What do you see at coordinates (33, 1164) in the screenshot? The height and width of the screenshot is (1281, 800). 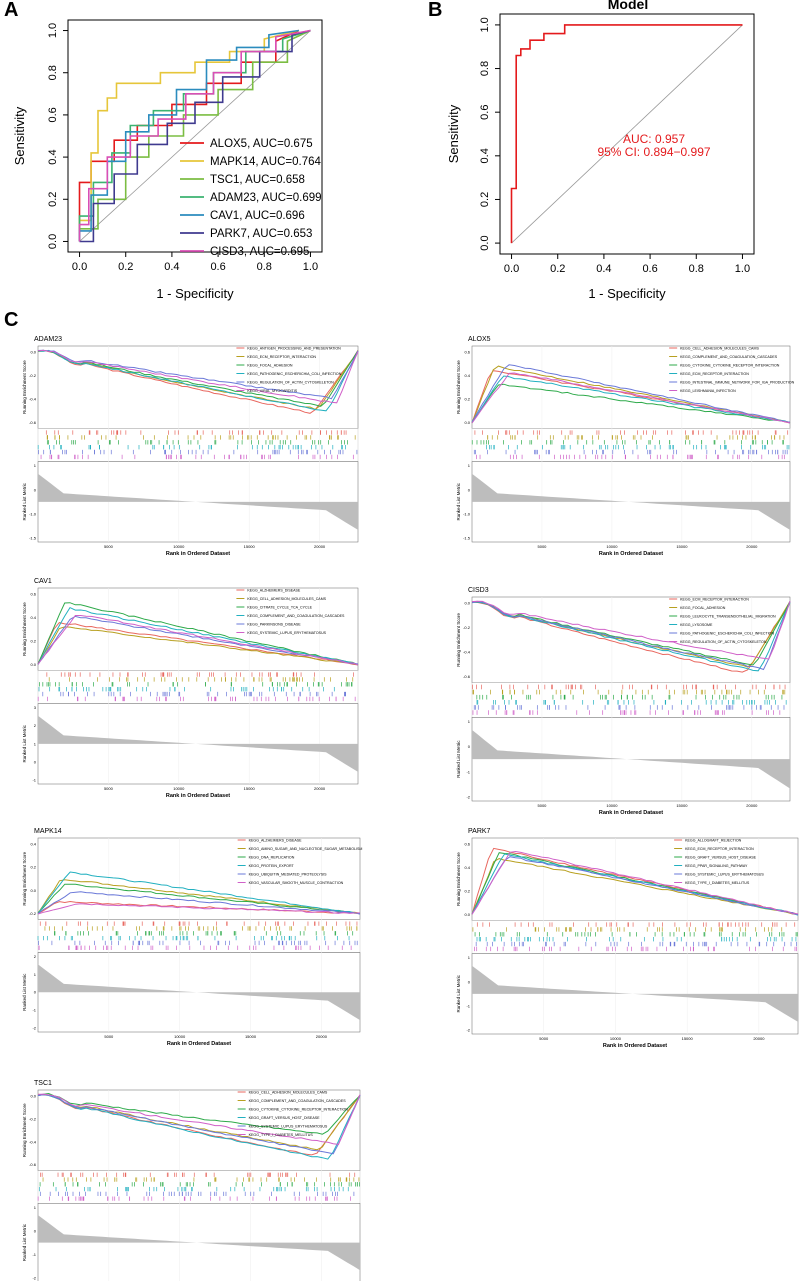 I see `es-tick-label: -0.6` at bounding box center [33, 1164].